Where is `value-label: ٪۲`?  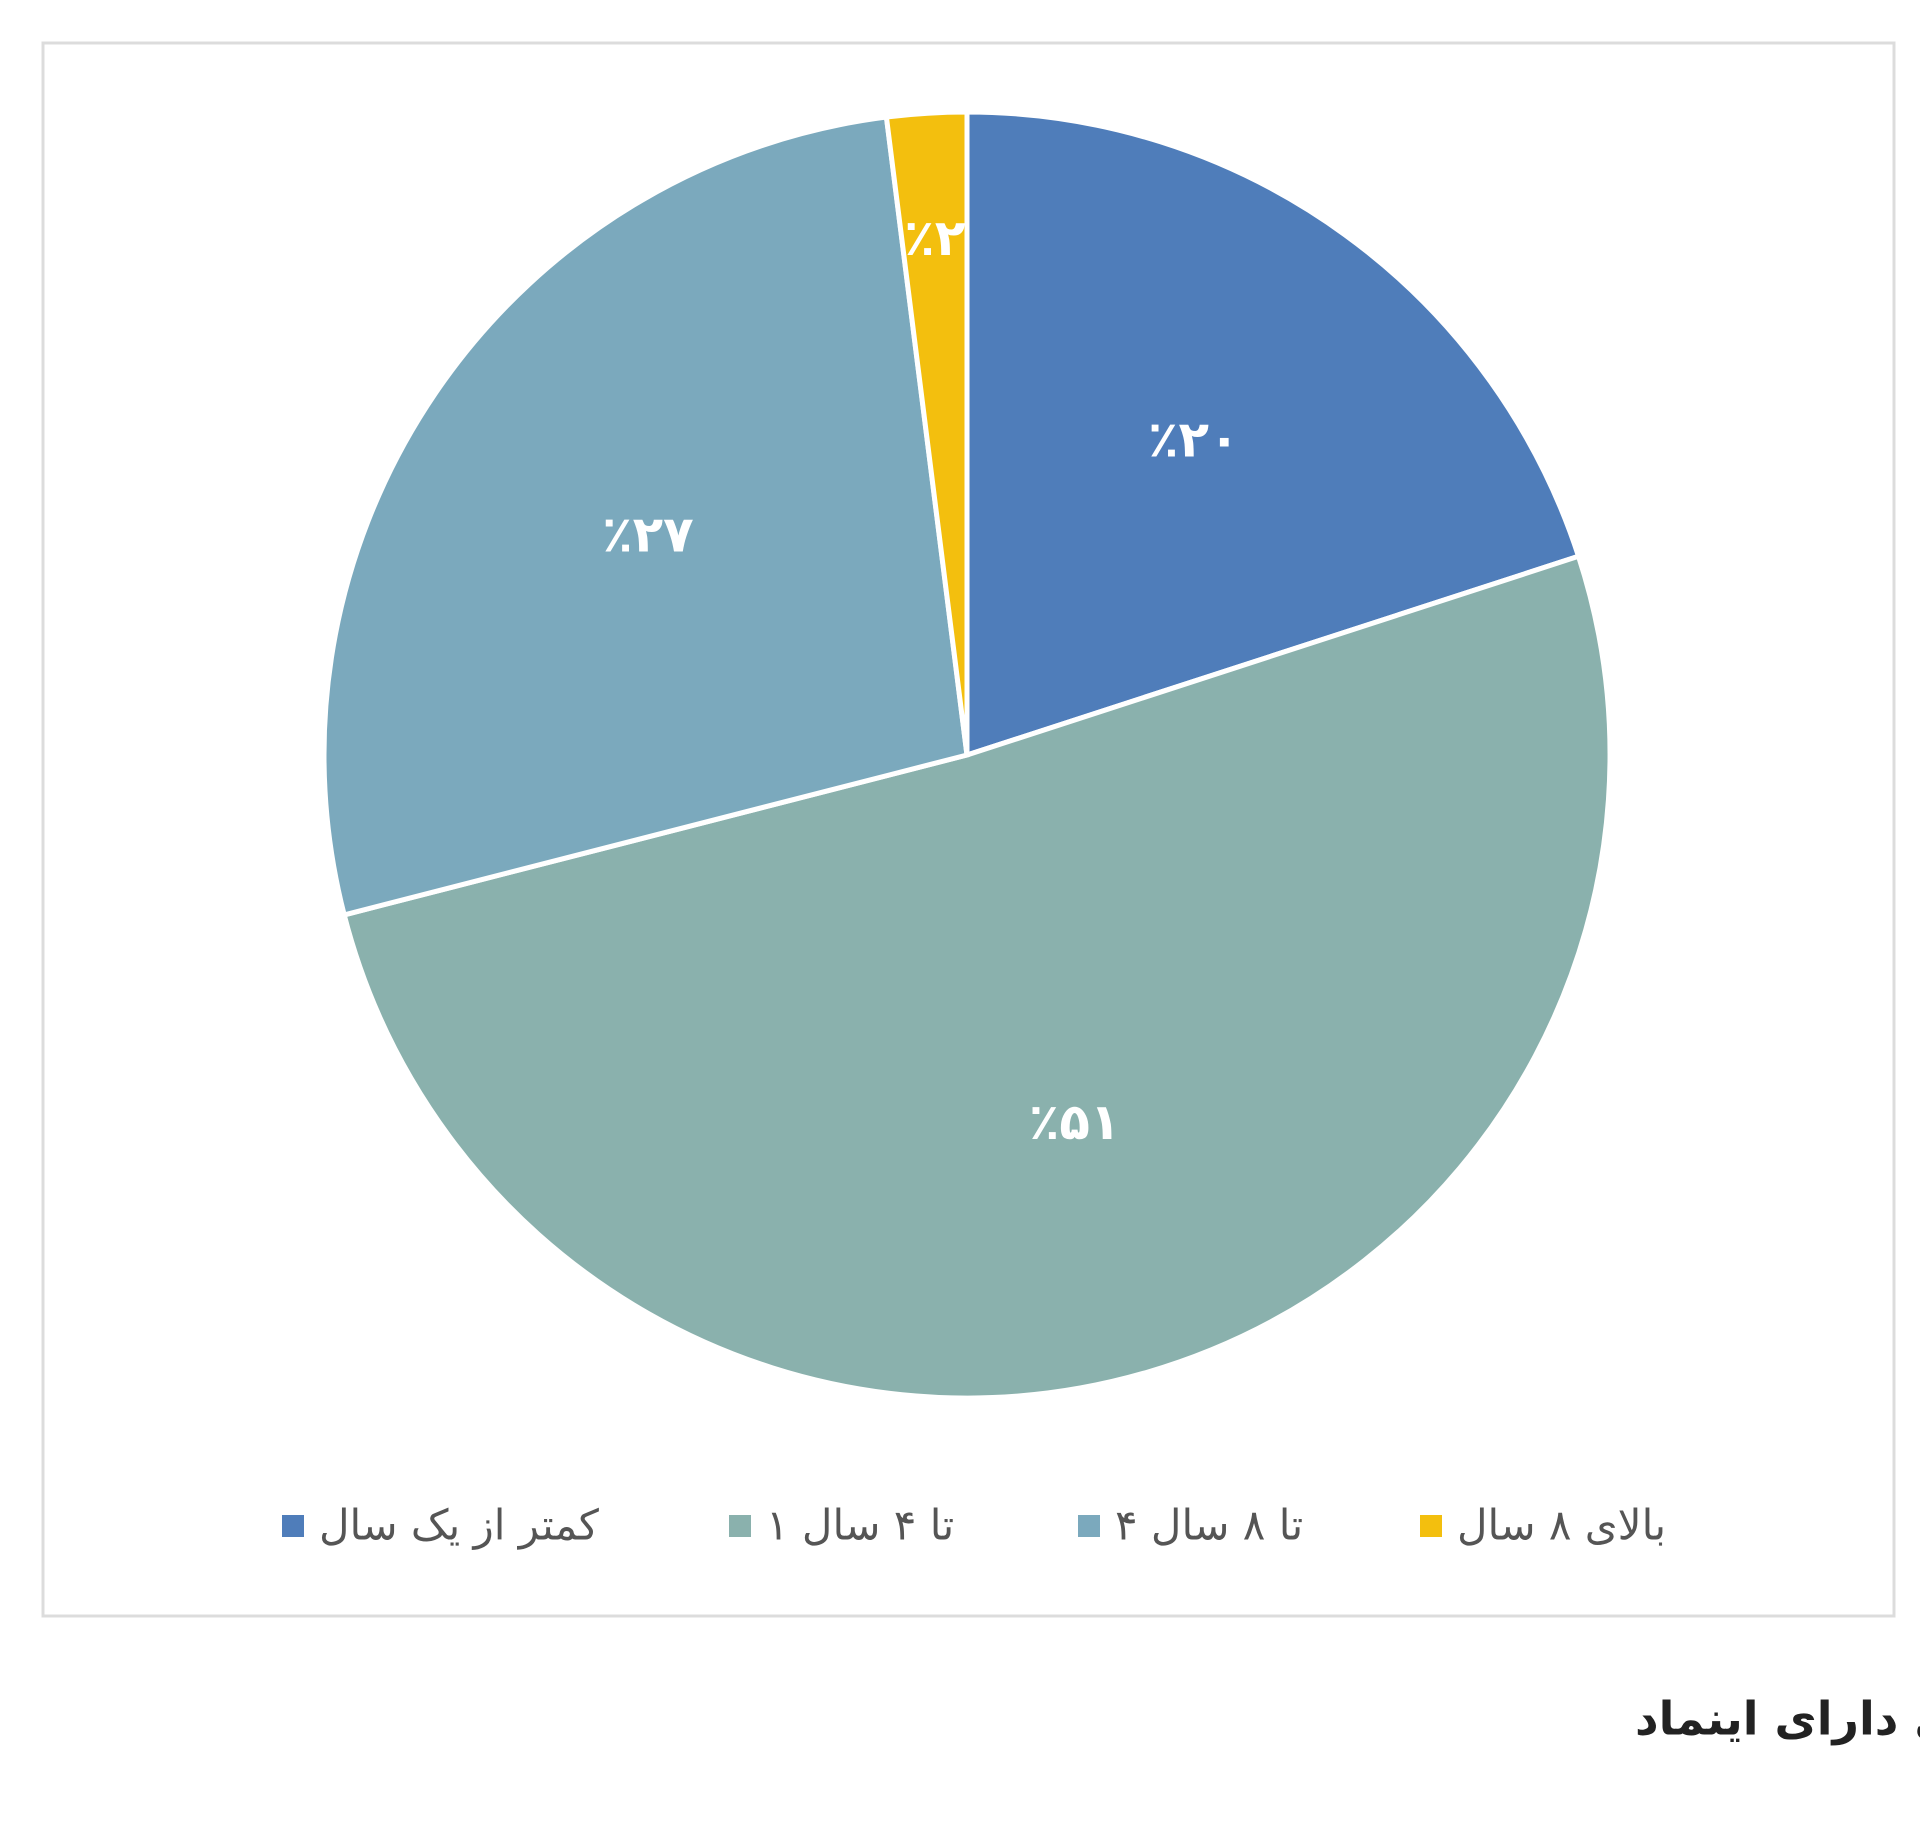 value-label: ٪۲ is located at coordinates (934, 238).